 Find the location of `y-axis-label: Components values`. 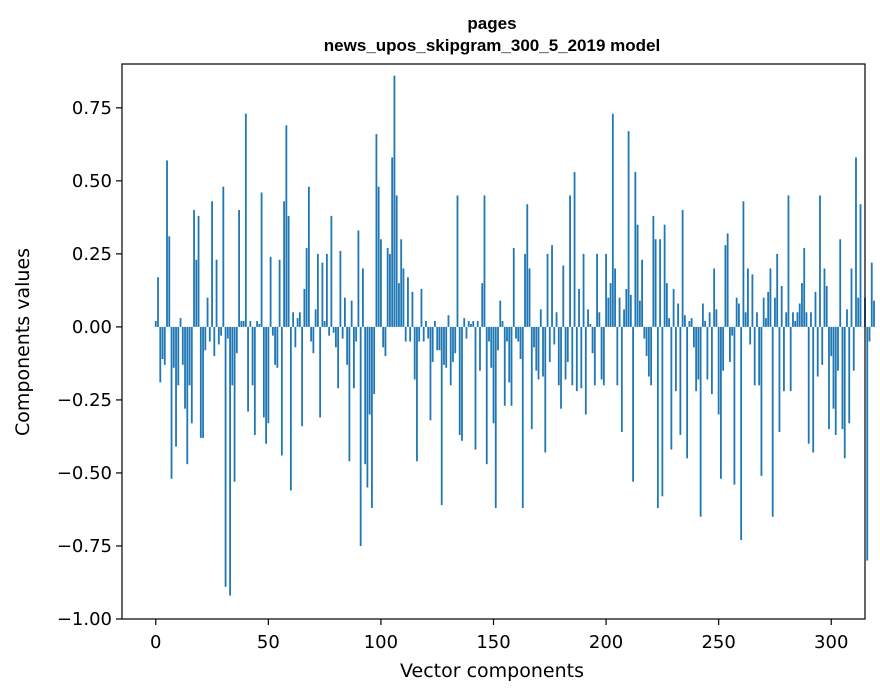

y-axis-label: Components values is located at coordinates (23, 342).